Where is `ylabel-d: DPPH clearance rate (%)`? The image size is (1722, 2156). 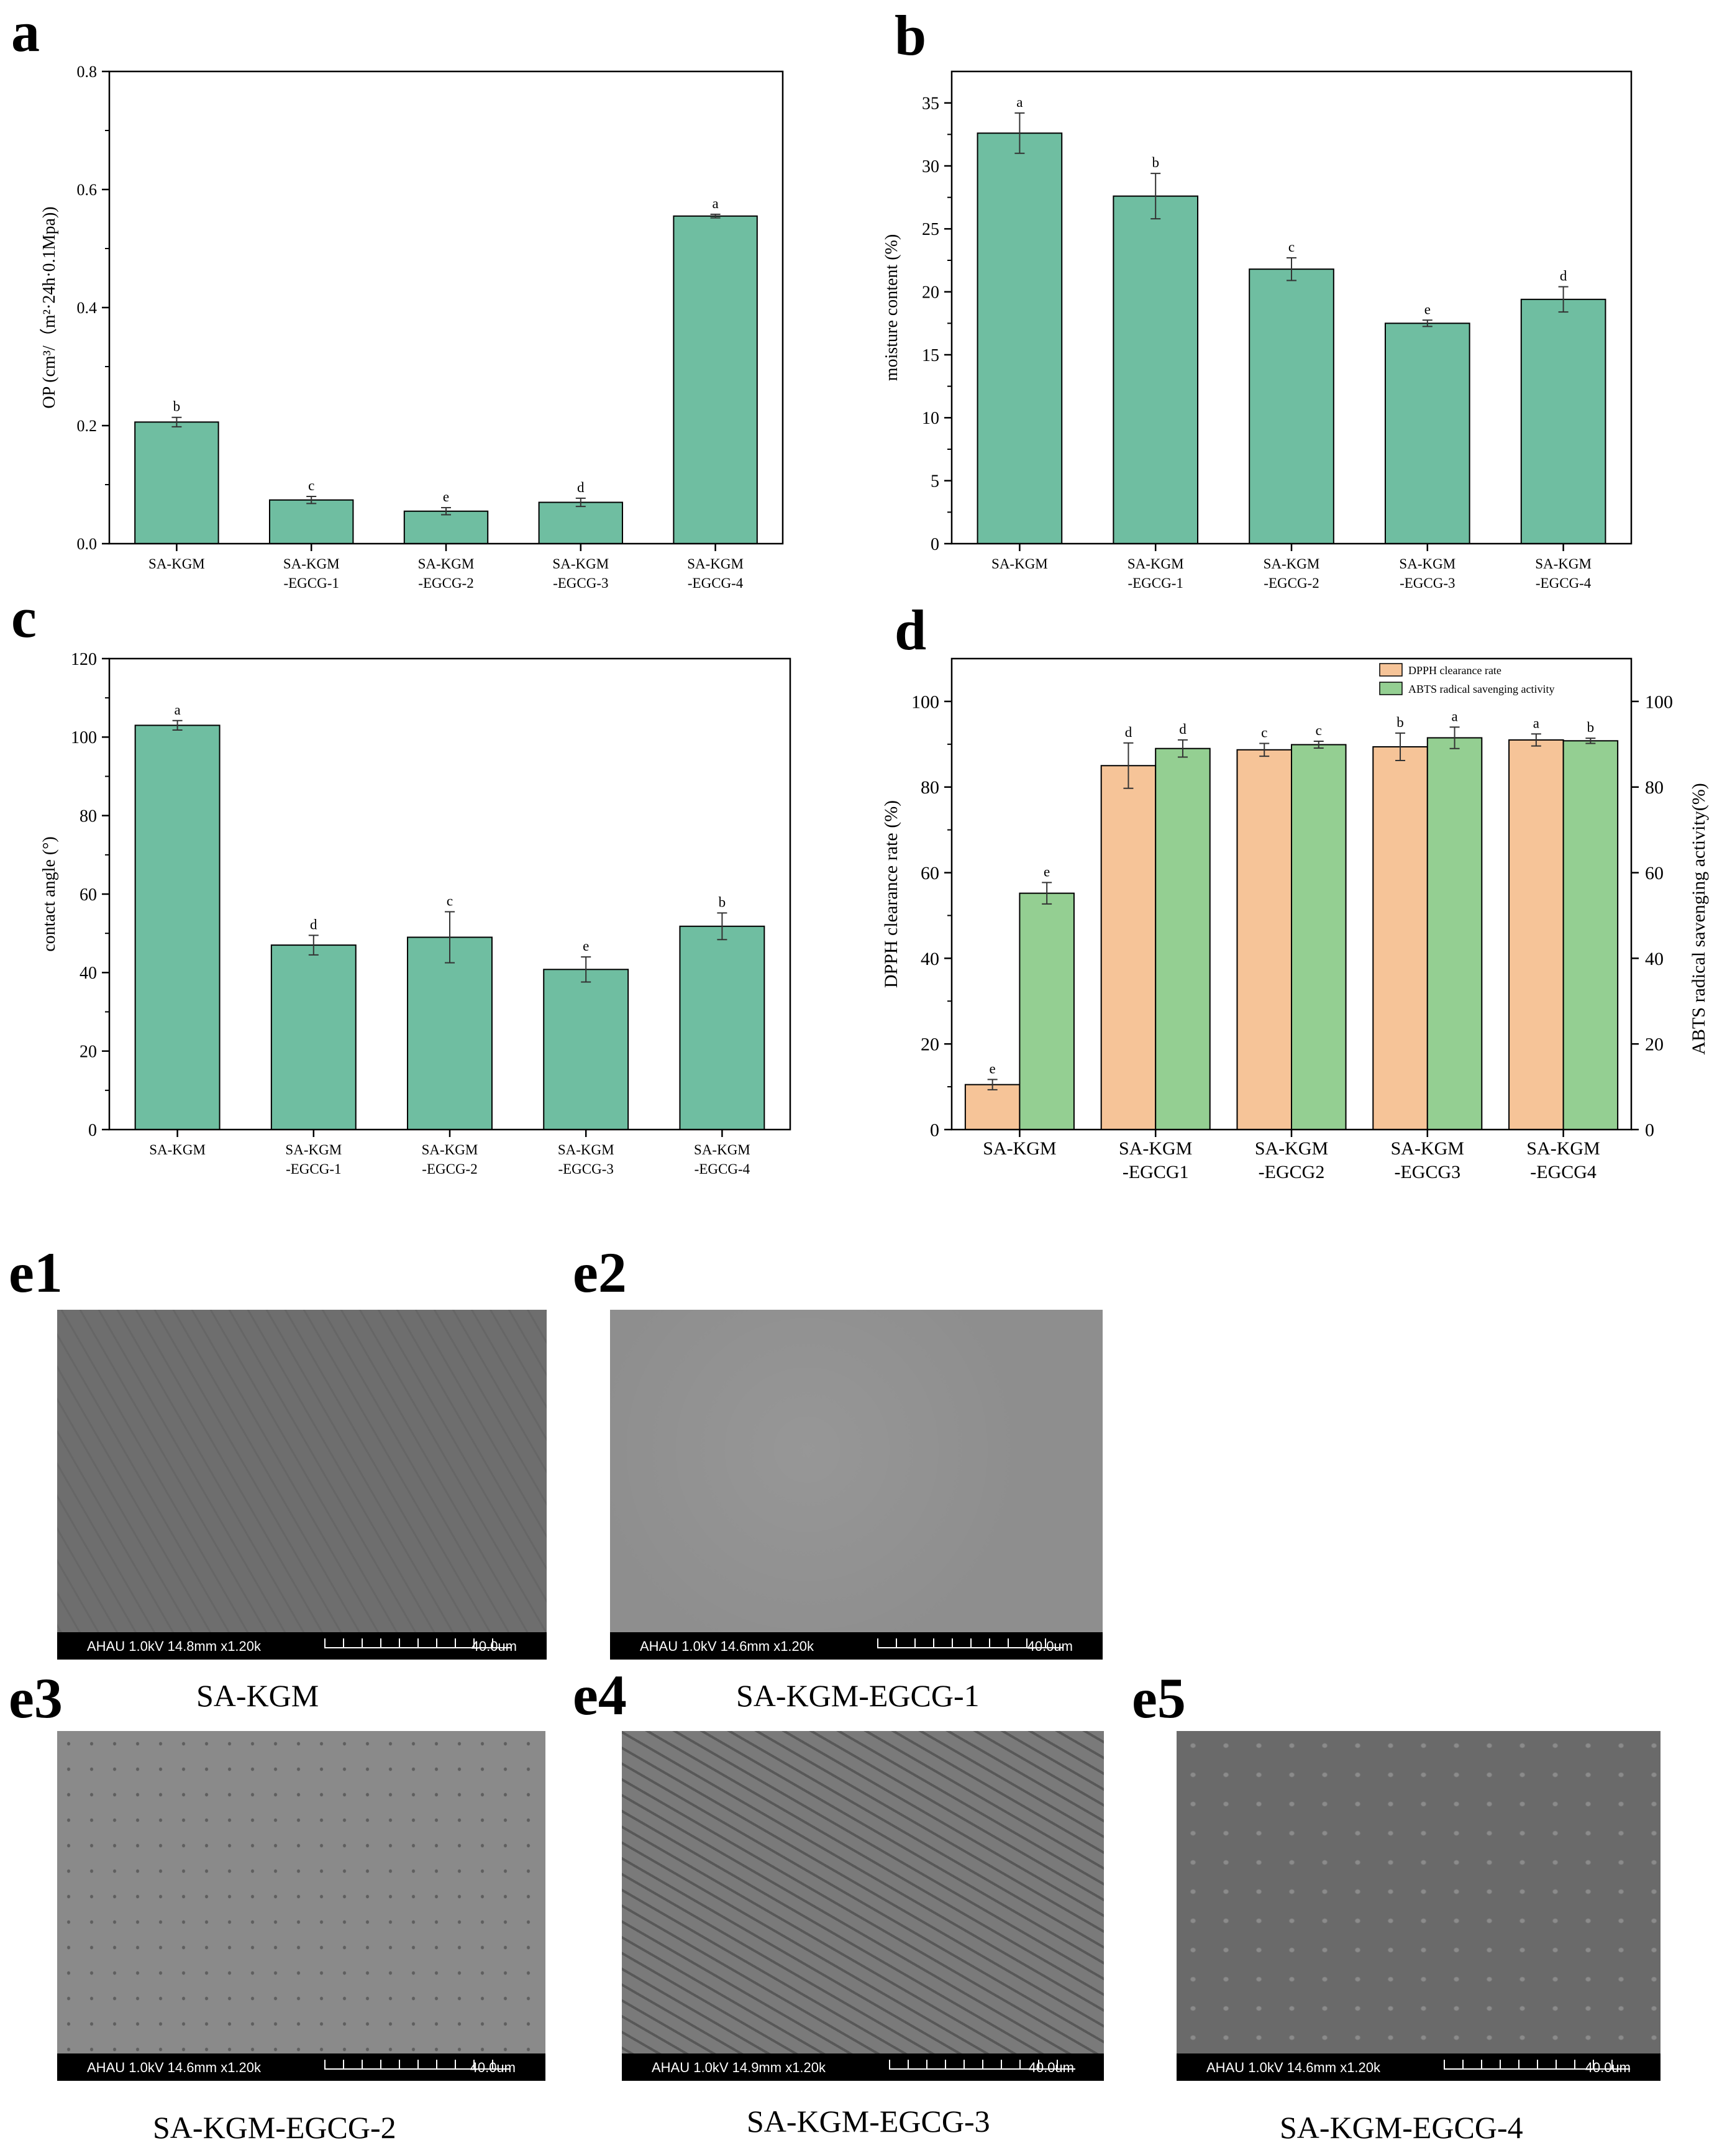 ylabel-d: DPPH clearance rate (%) is located at coordinates (891, 894).